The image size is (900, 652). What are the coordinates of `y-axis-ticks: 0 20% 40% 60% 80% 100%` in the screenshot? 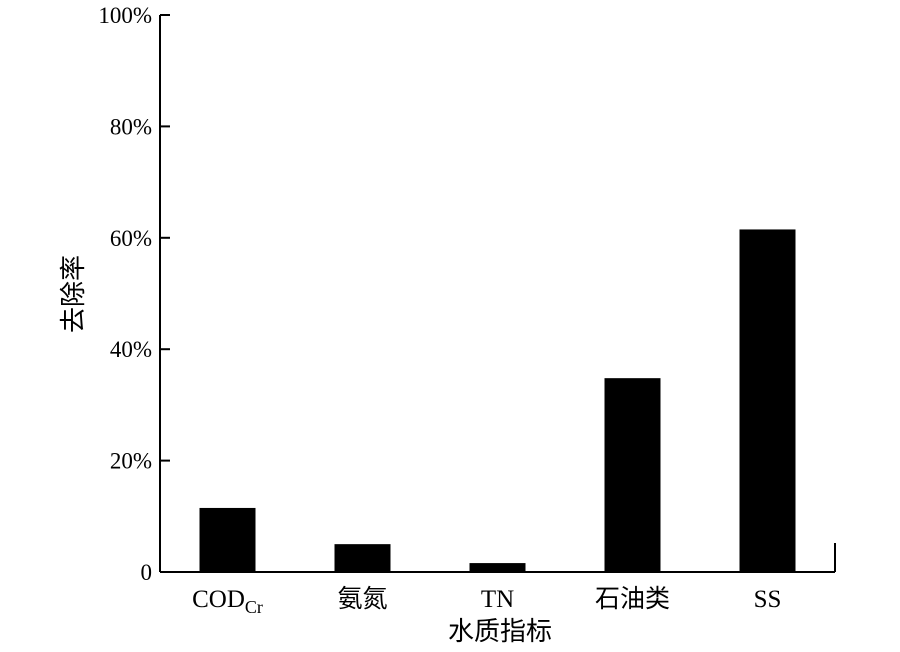 It's located at (134, 294).